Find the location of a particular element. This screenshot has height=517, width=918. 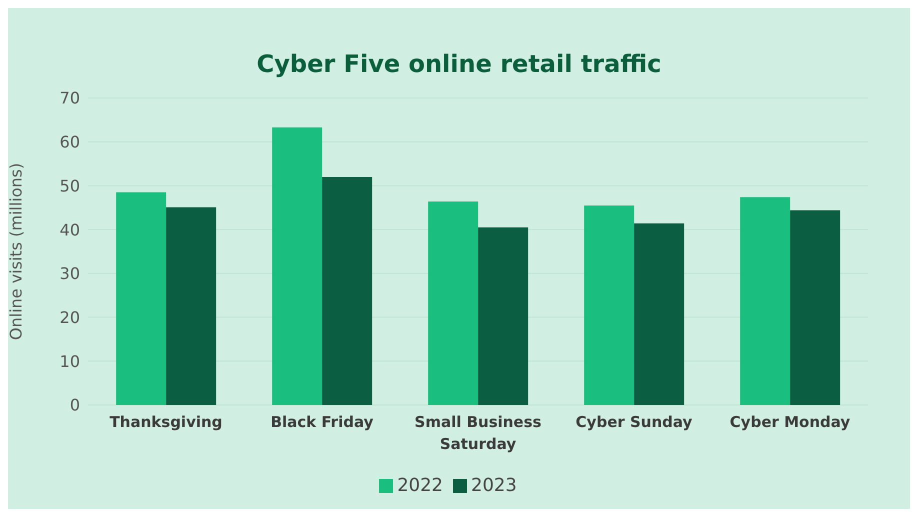

chart-title: Cyber Five online retail traffic is located at coordinates (459, 64).